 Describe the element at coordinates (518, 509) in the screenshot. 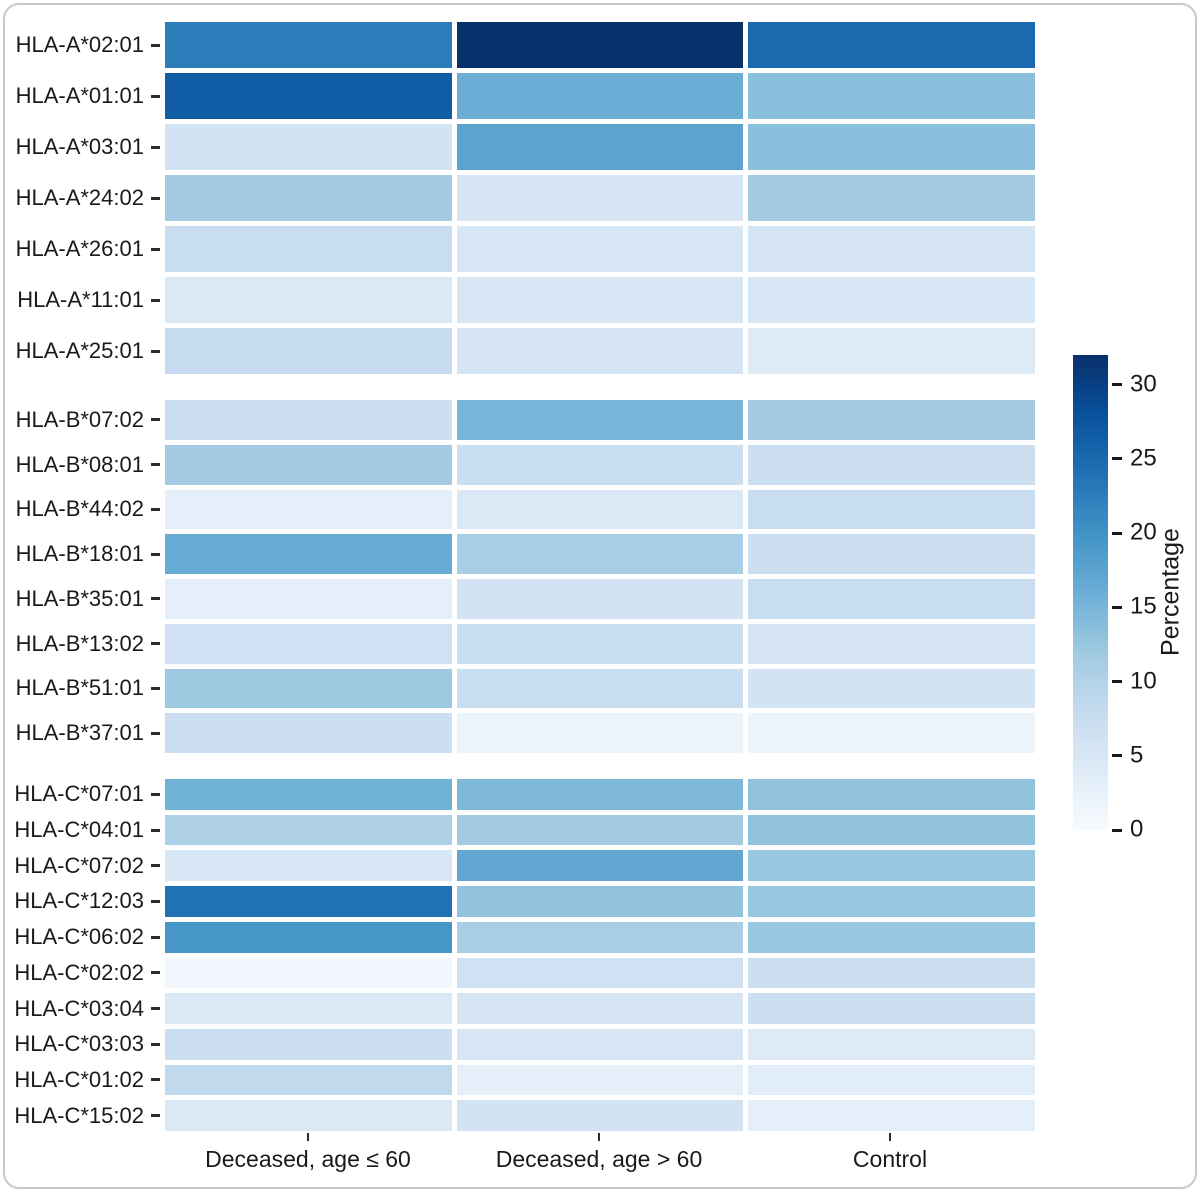

I see `heatmap-row: HLA-B*44:02` at that location.